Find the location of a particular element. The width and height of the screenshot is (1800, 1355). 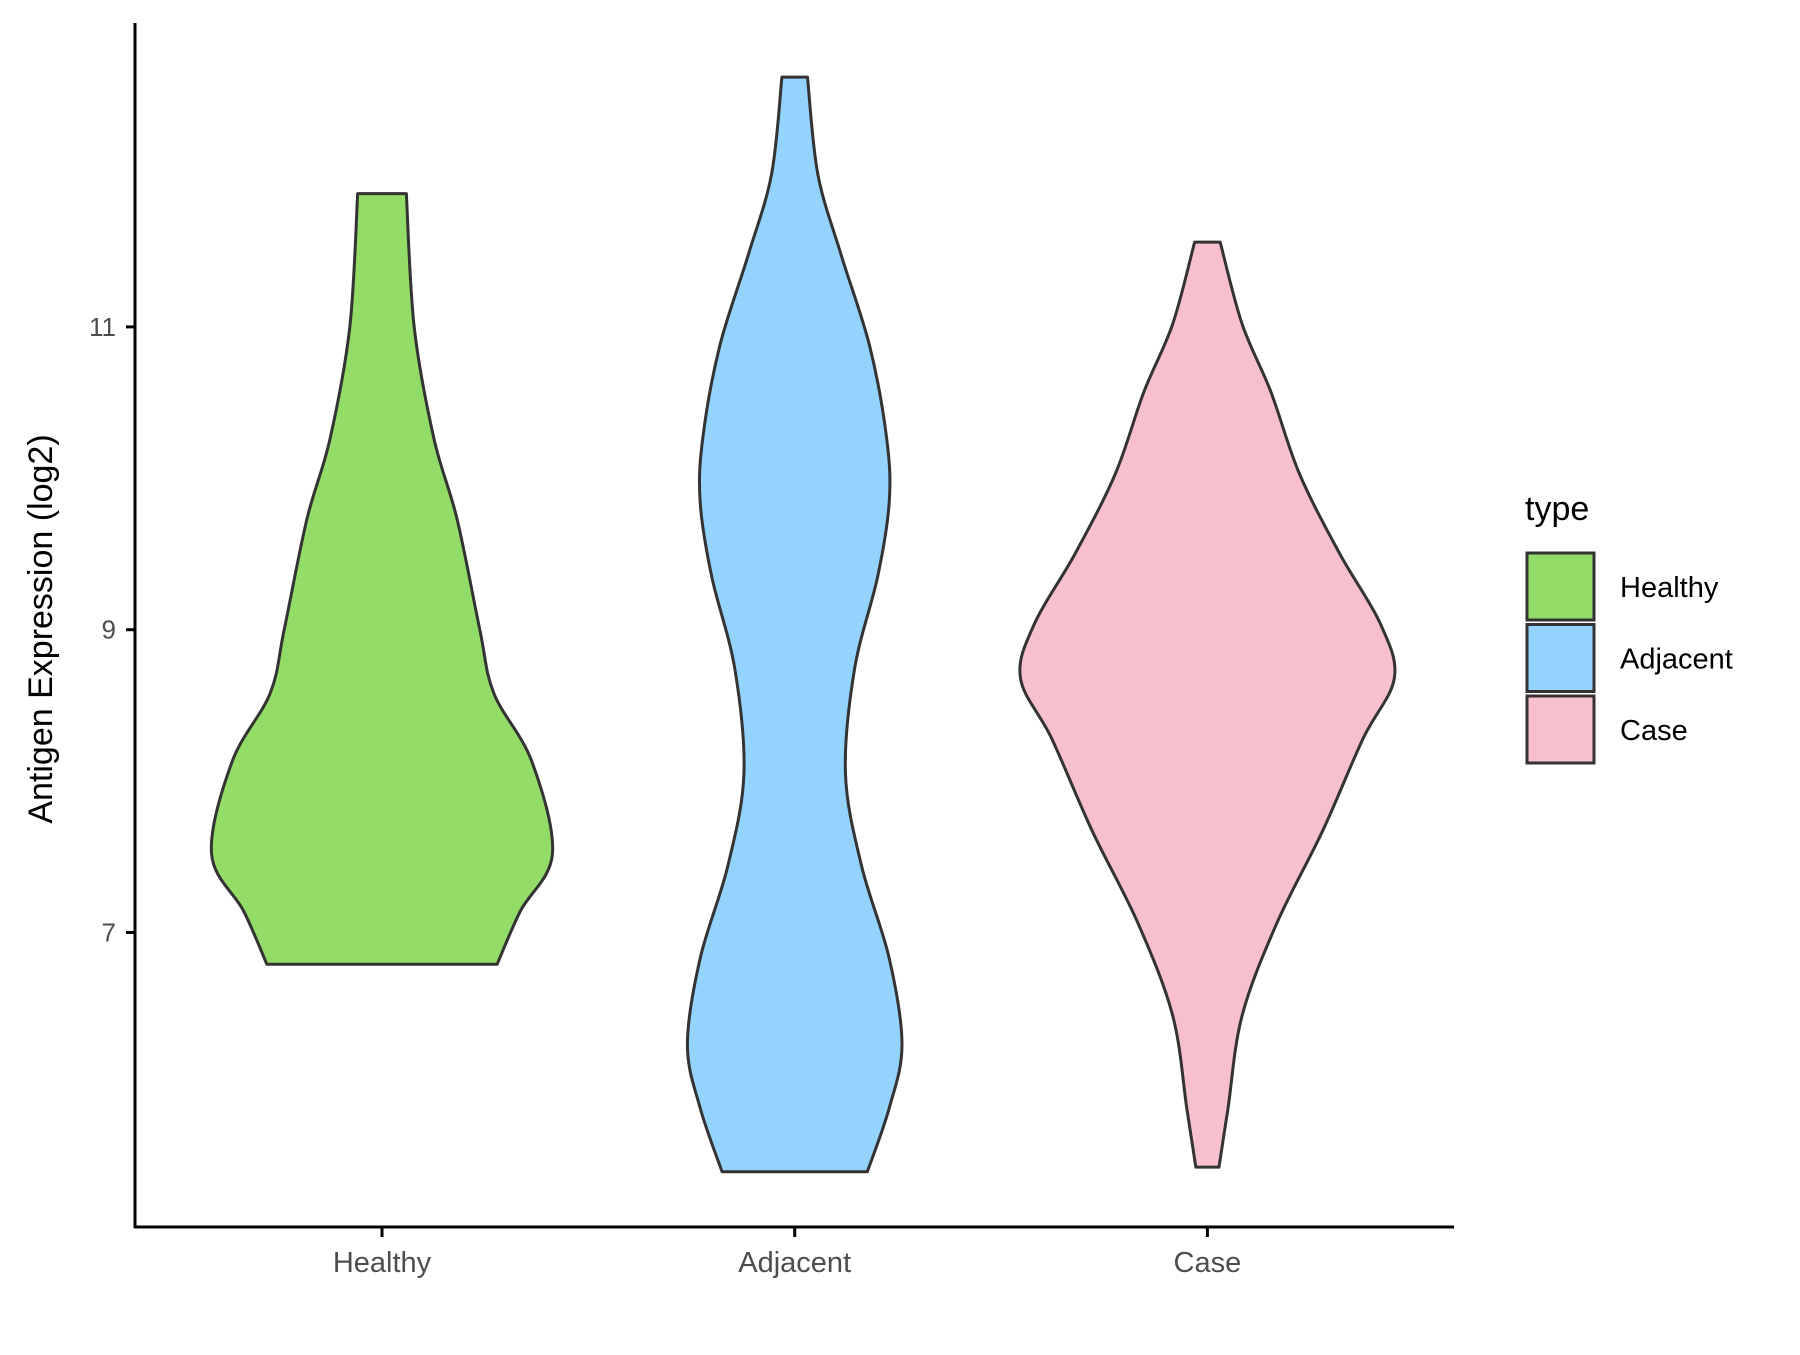

legend-label: Adjacent is located at coordinates (1676, 660).